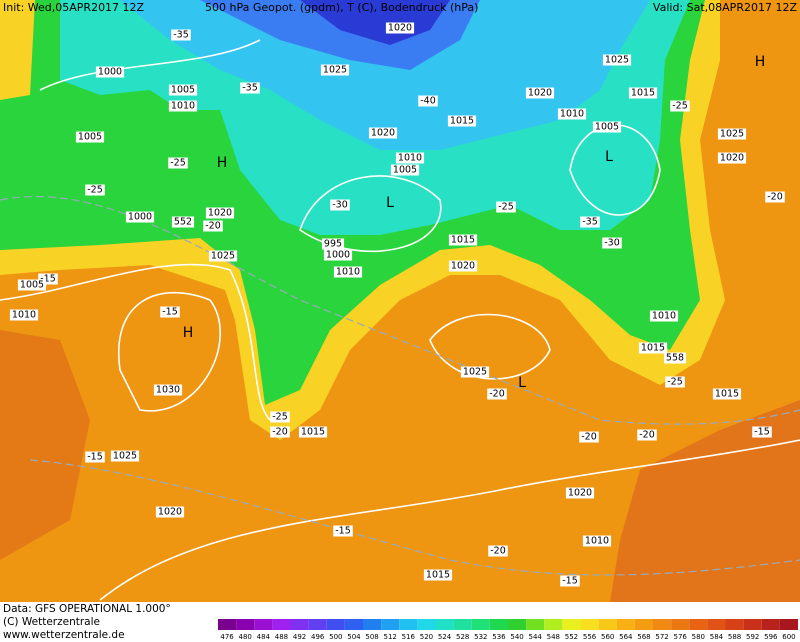 The width and height of the screenshot is (800, 642). I want to click on colorbar-label: 596, so click(771, 637).